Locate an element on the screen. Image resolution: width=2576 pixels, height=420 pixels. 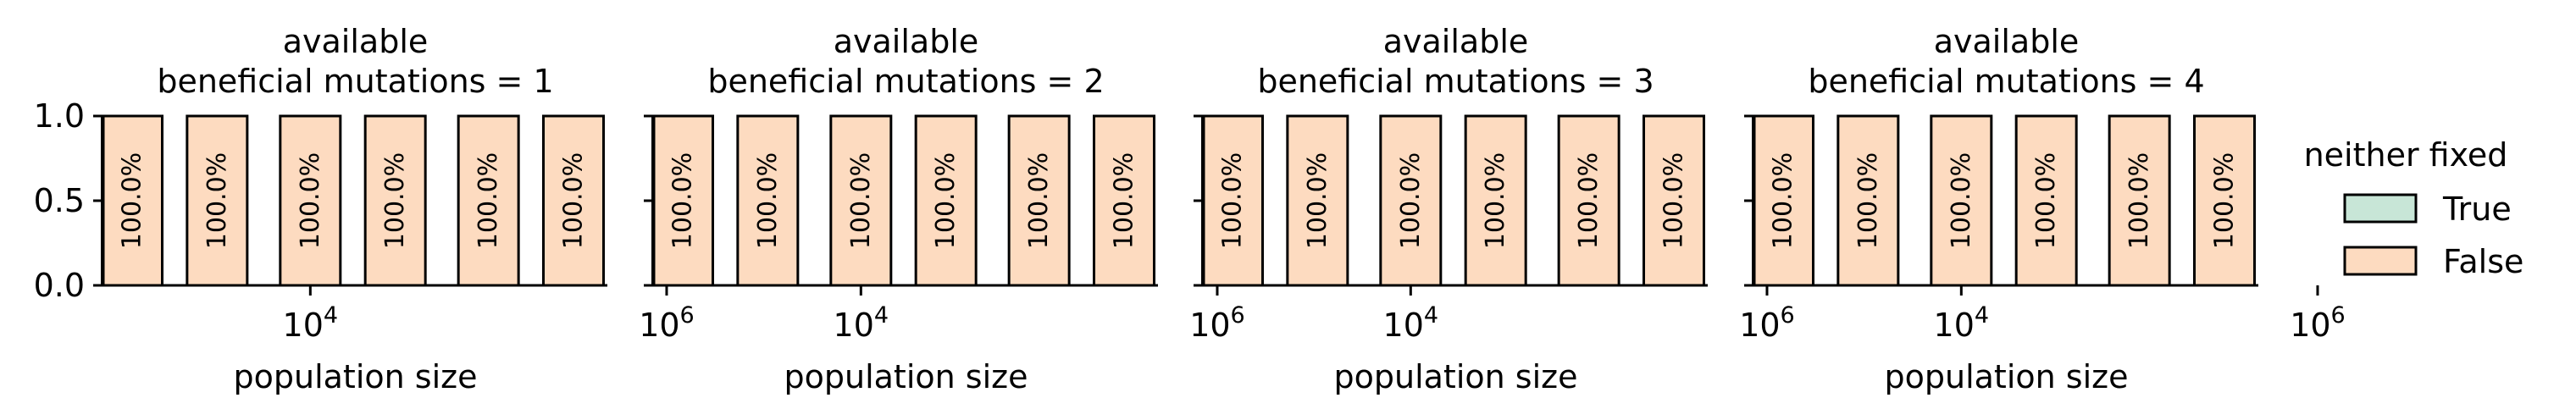
panel-title-line2: beneficial mutations = 4 is located at coordinates (2006, 82).